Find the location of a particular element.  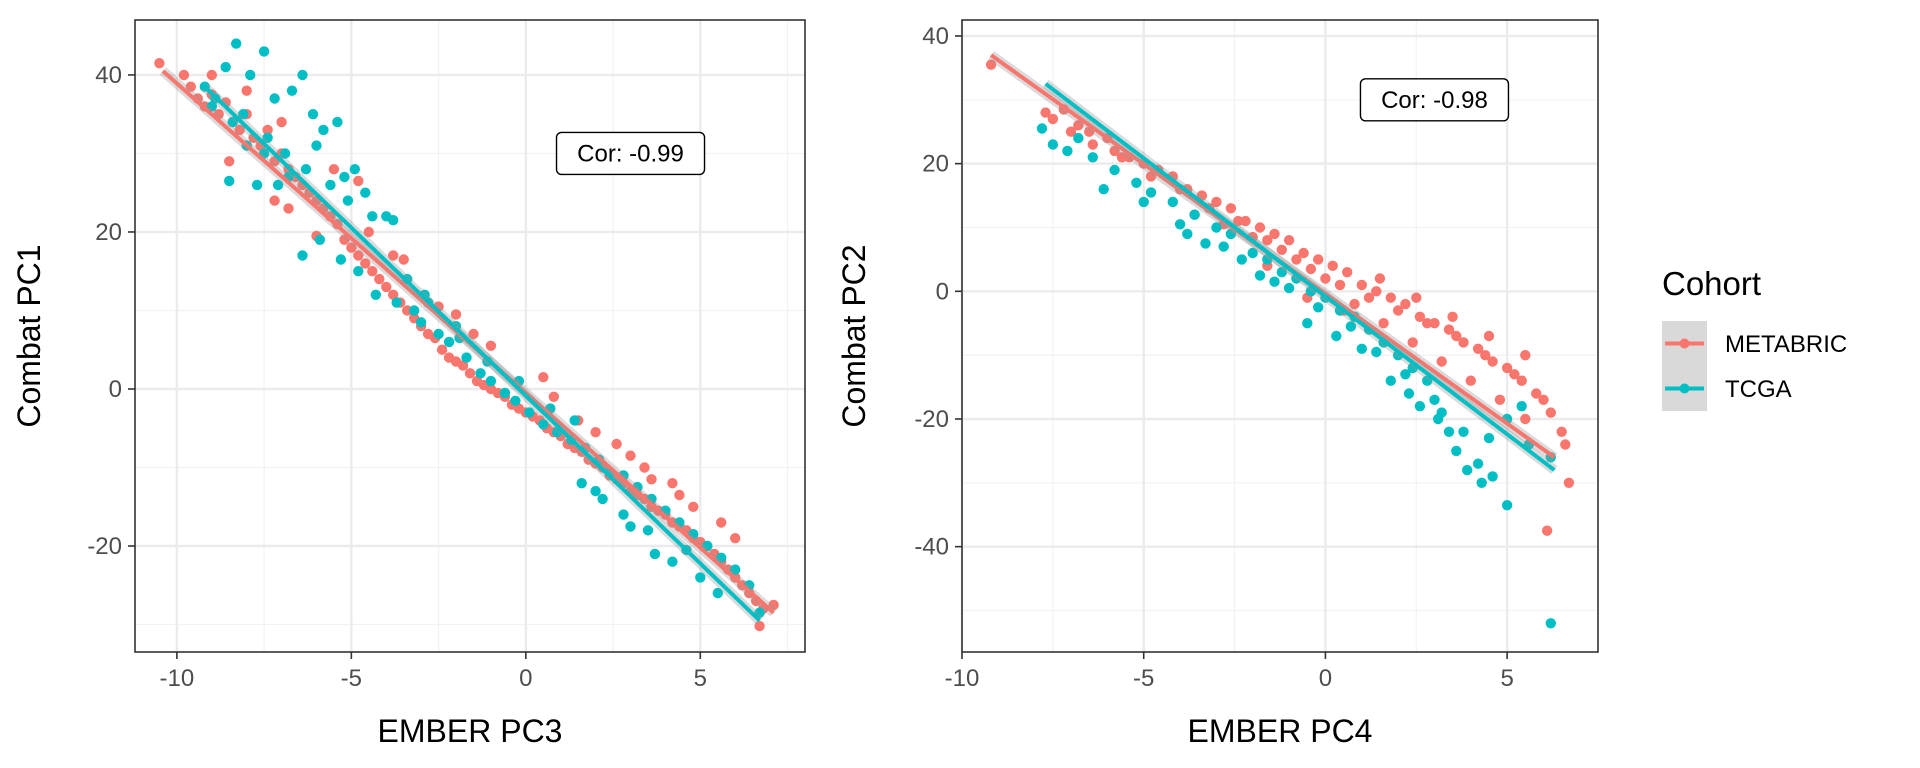

annotation-text: Cor: -0.99 is located at coordinates (630, 153).